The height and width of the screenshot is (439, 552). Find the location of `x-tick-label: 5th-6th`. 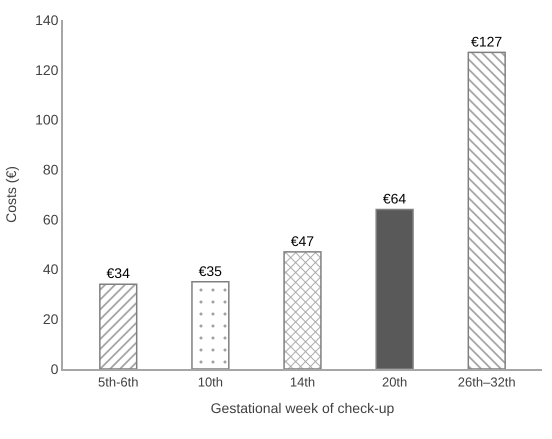

x-tick-label: 5th-6th is located at coordinates (118, 382).